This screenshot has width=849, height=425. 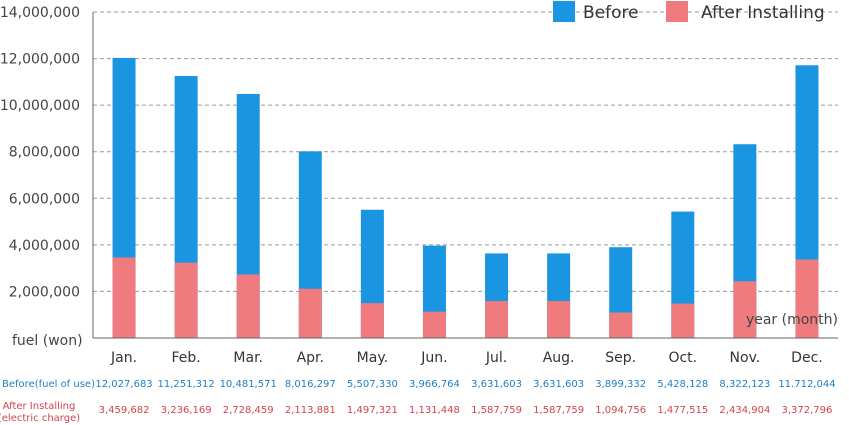 I want to click on value-before: 3,899,332, so click(x=620, y=384).